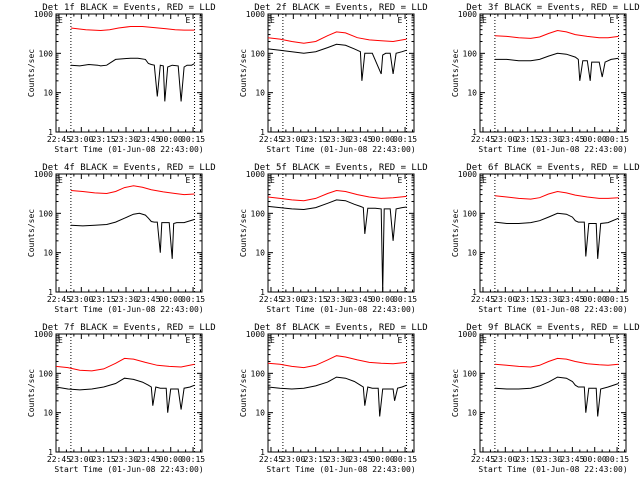 This screenshot has height=485, width=640. What do you see at coordinates (128, 328) in the screenshot?
I see `panel-title: Det 7f BLACK = Events, RED = LLD` at bounding box center [128, 328].